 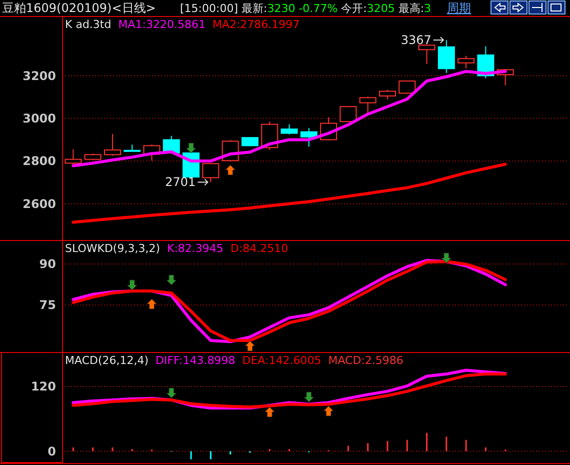 I want to click on y-tick-label: 2600, so click(x=39, y=203).